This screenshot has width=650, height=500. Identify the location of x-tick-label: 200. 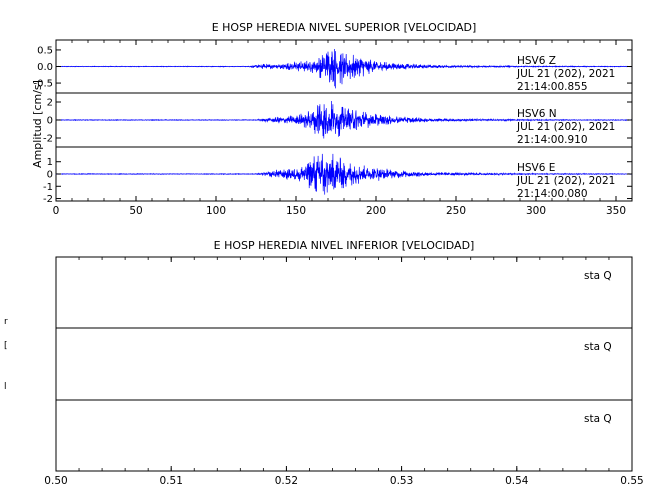
(376, 211).